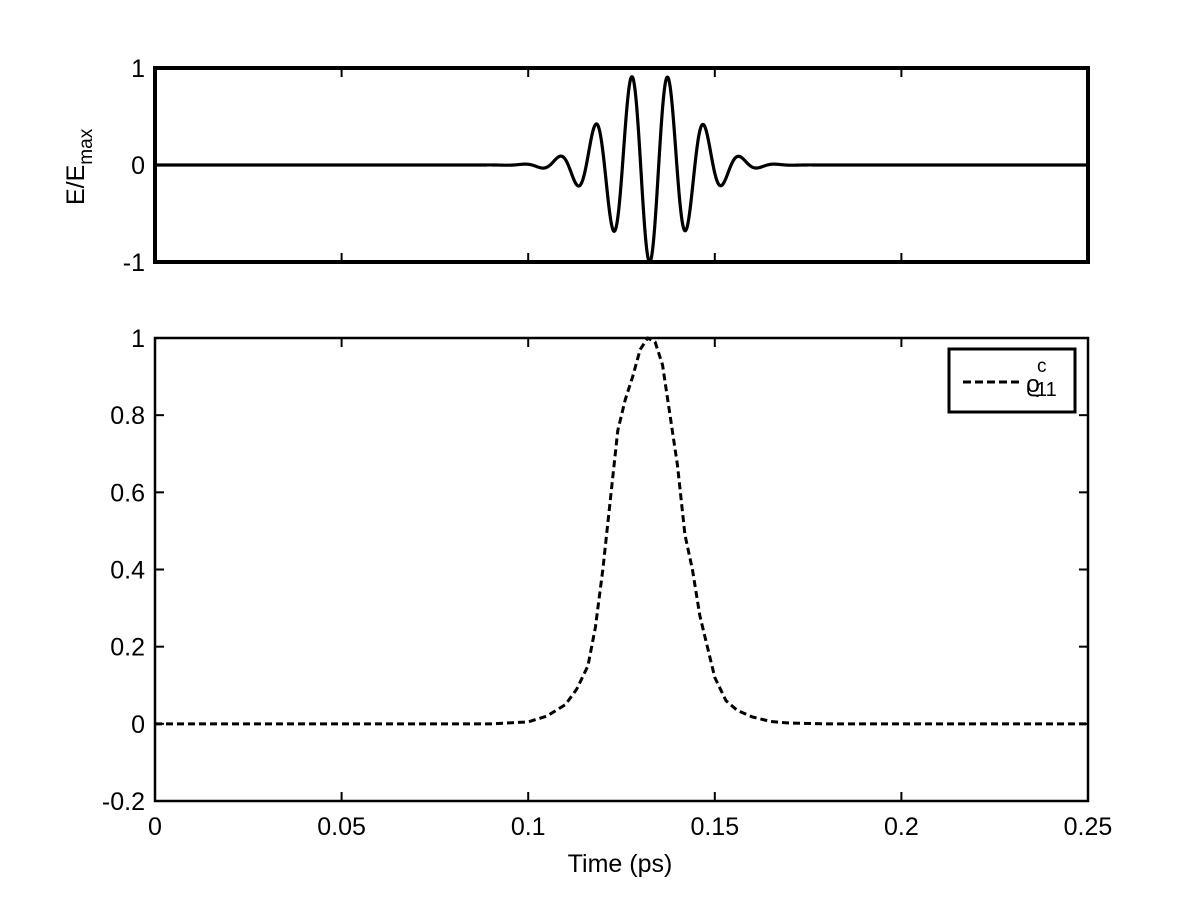 The image size is (1201, 901). I want to click on bottom-y-tick-label: 0.6, so click(127, 493).